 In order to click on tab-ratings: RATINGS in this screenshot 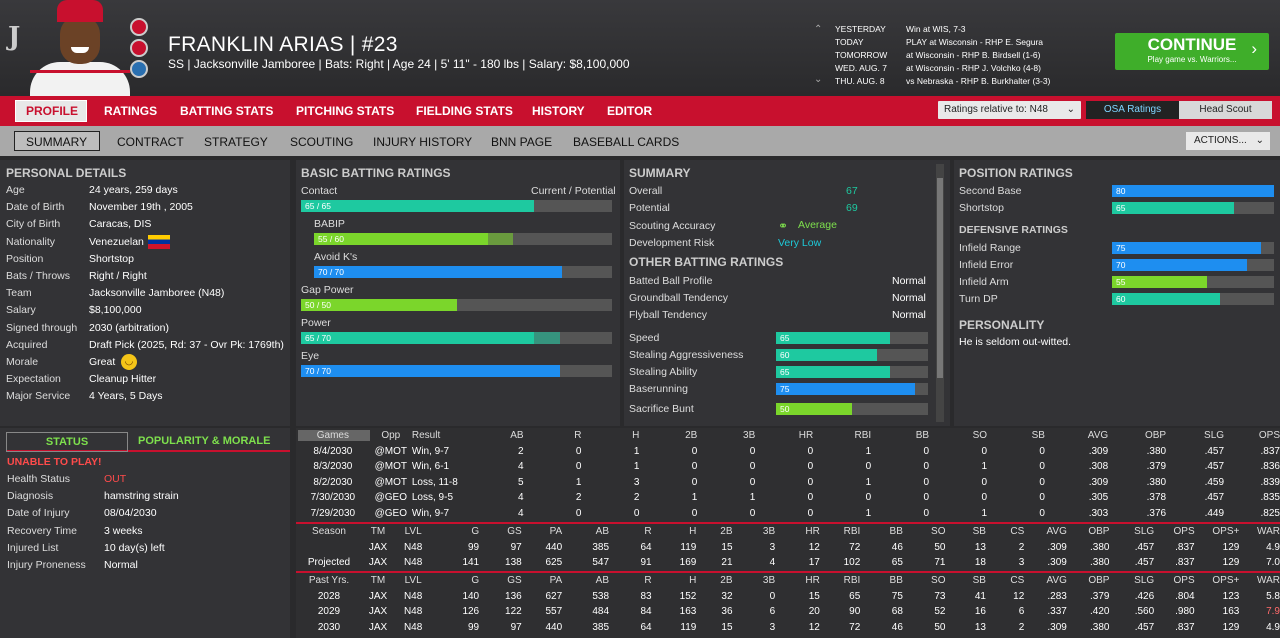, I will do `click(131, 111)`.